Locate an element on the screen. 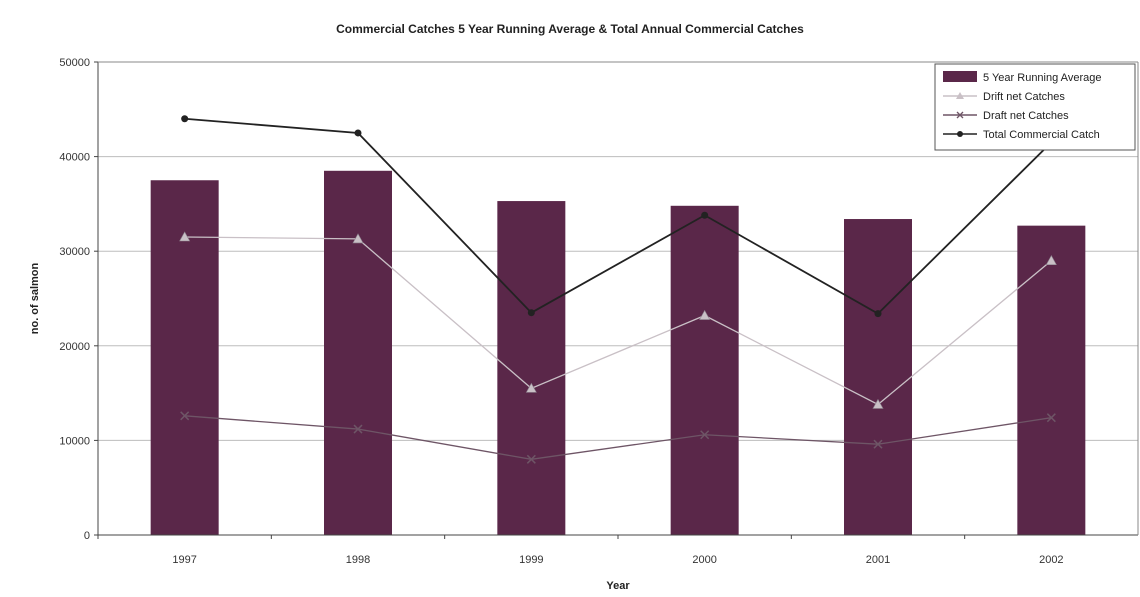  x-tick-label: 2000 is located at coordinates (704, 560).